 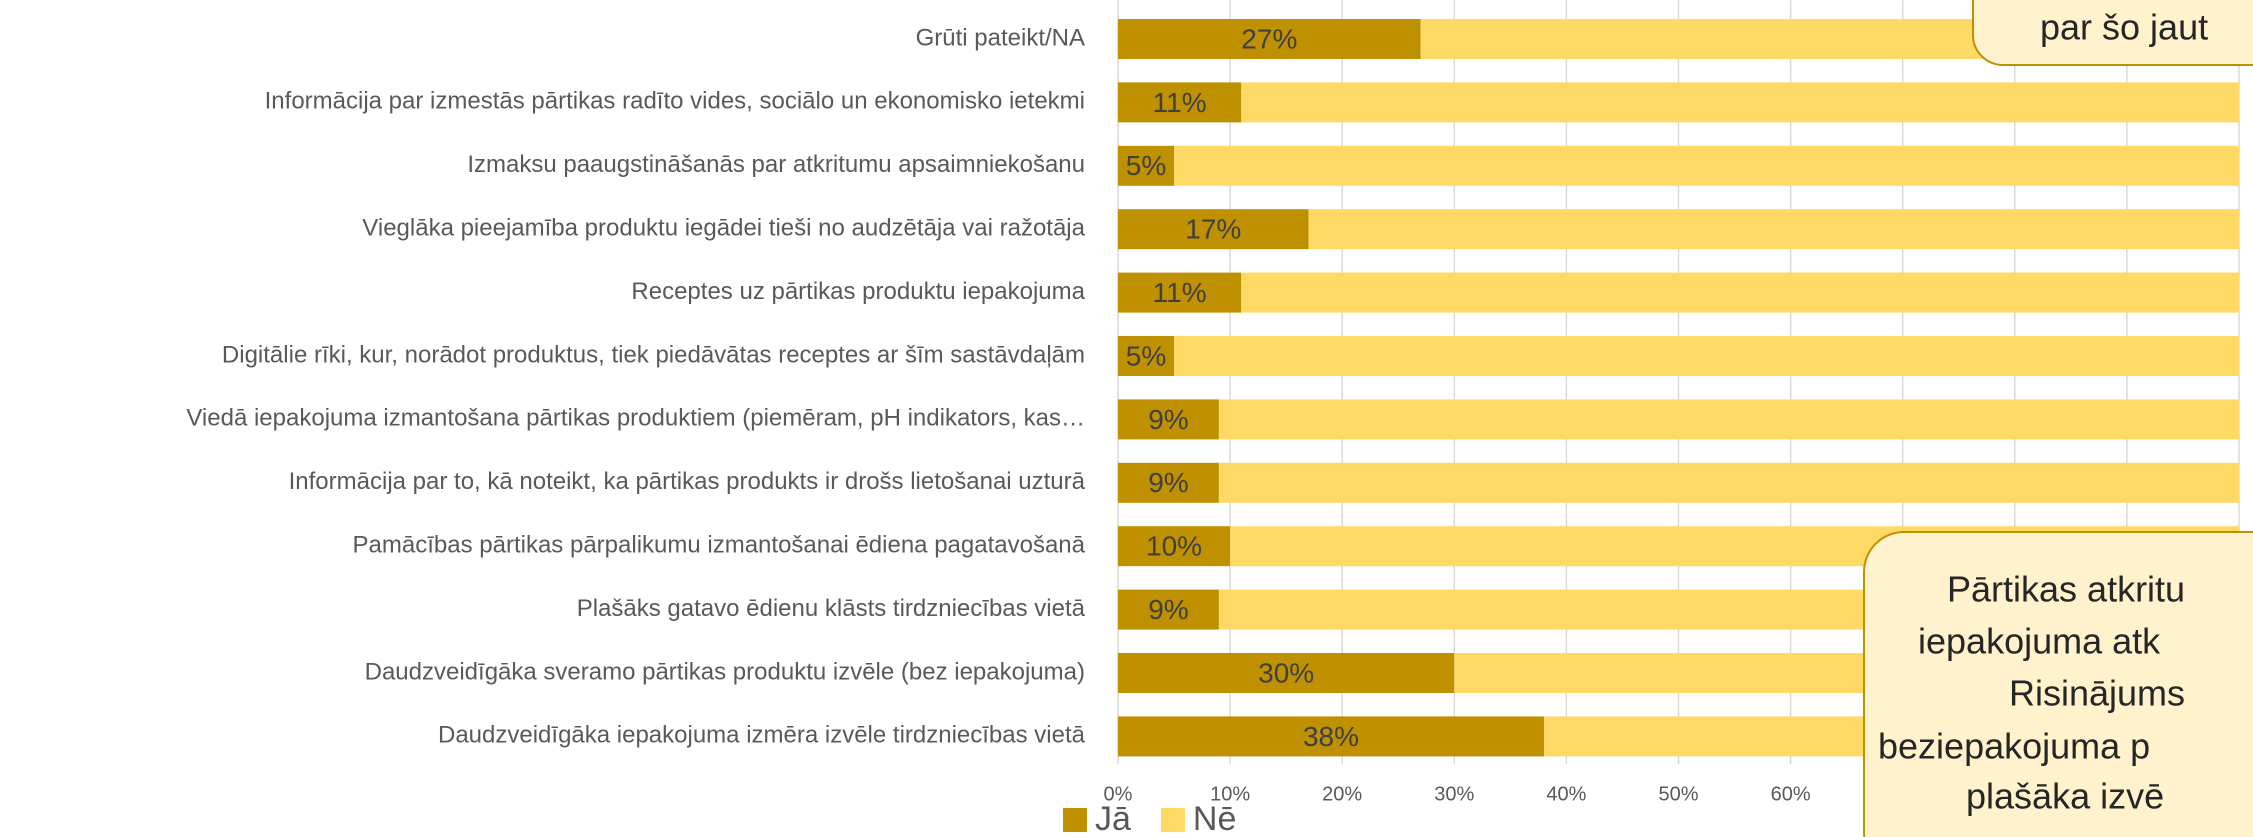 What do you see at coordinates (2039, 641) in the screenshot?
I see `callout-text: iepakojuma atk` at bounding box center [2039, 641].